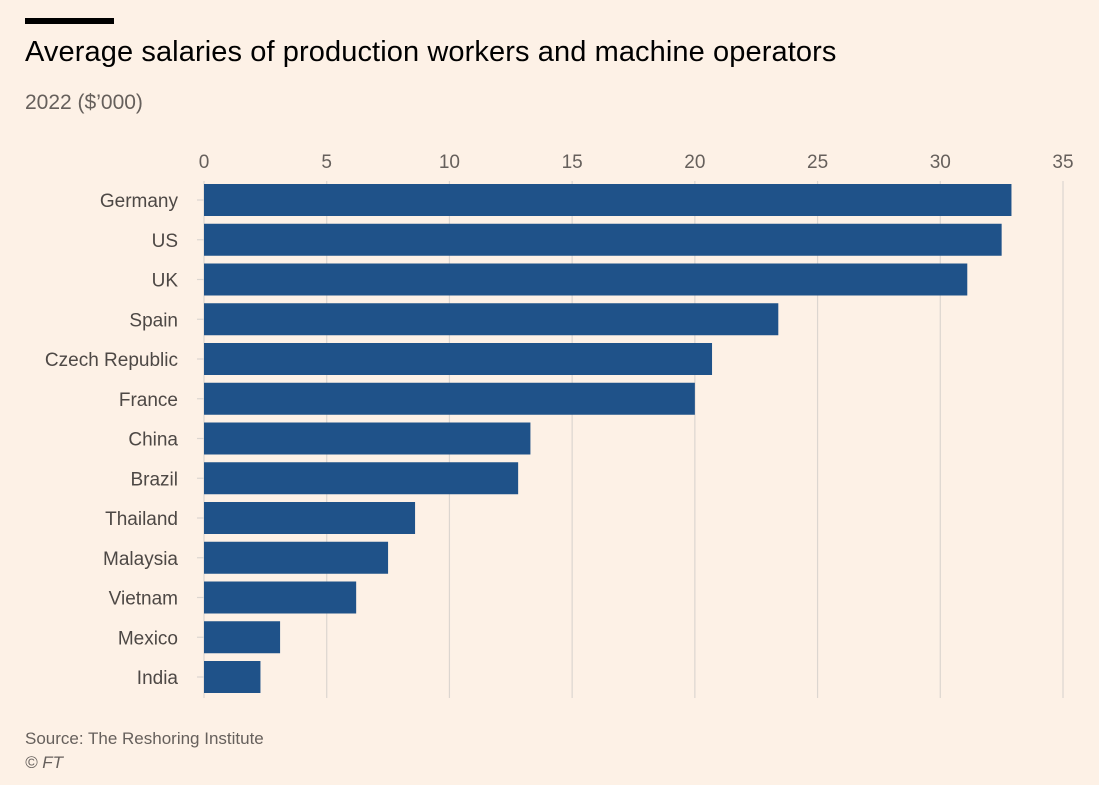 This screenshot has height=785, width=1099. What do you see at coordinates (310, 518) in the screenshot?
I see `bar-thailand` at bounding box center [310, 518].